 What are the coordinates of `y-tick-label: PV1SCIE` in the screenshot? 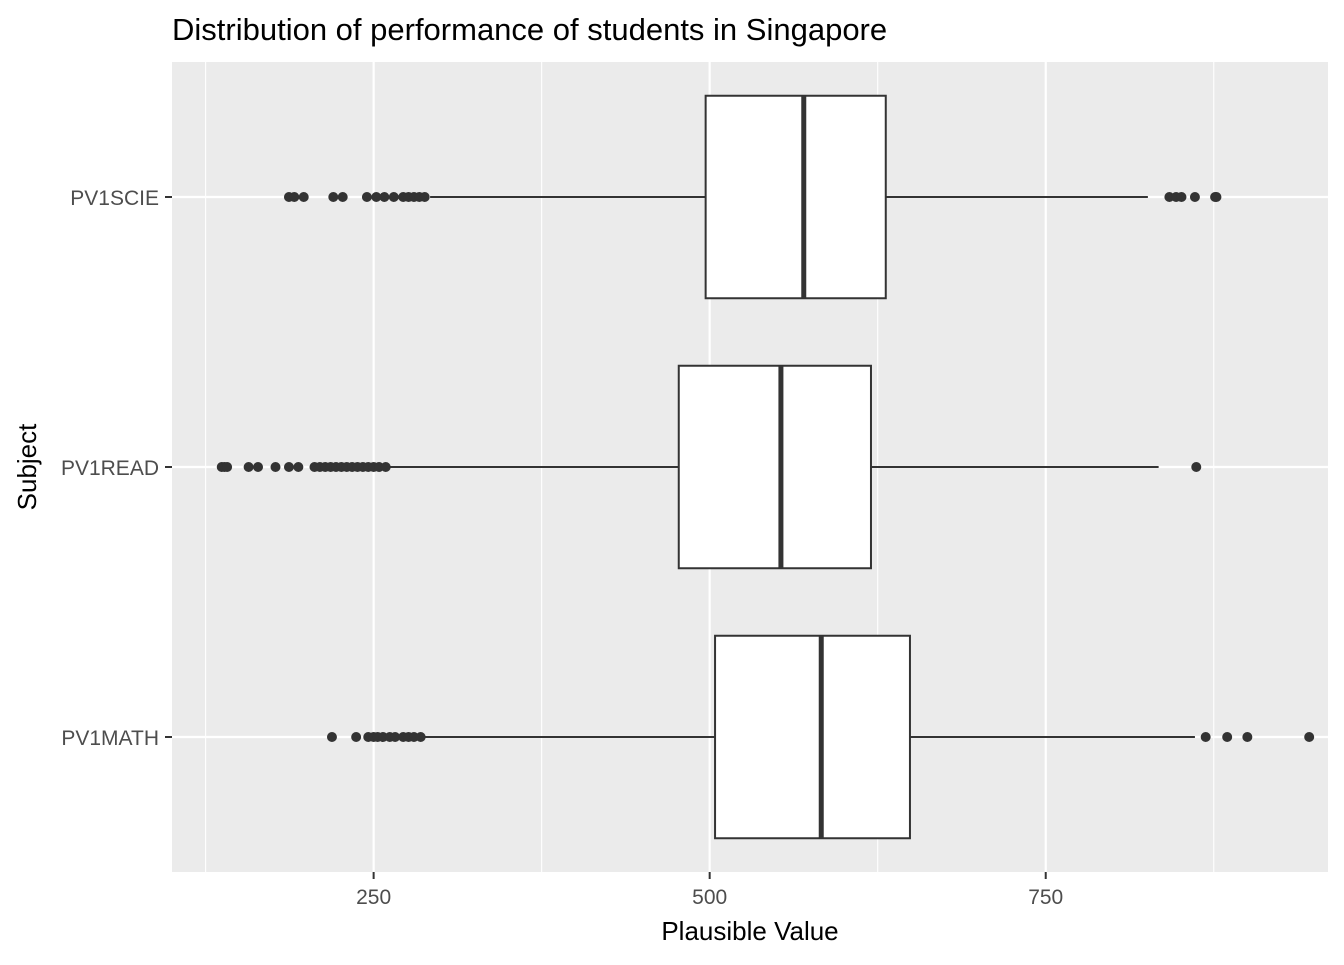 It's located at (114, 198).